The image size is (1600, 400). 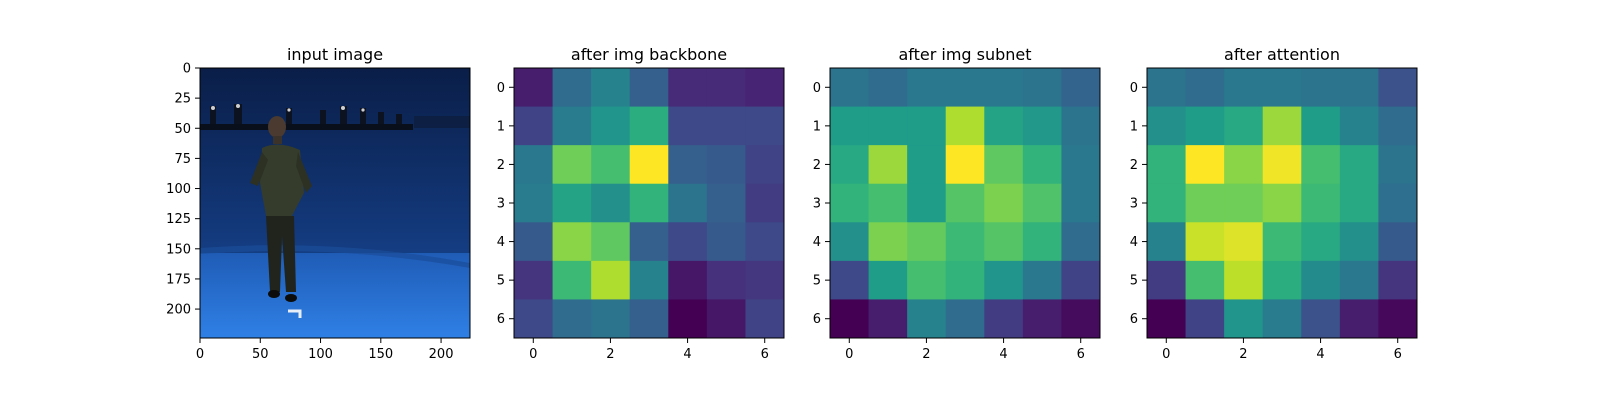 I want to click on y-tick-label: 3, so click(x=817, y=204).